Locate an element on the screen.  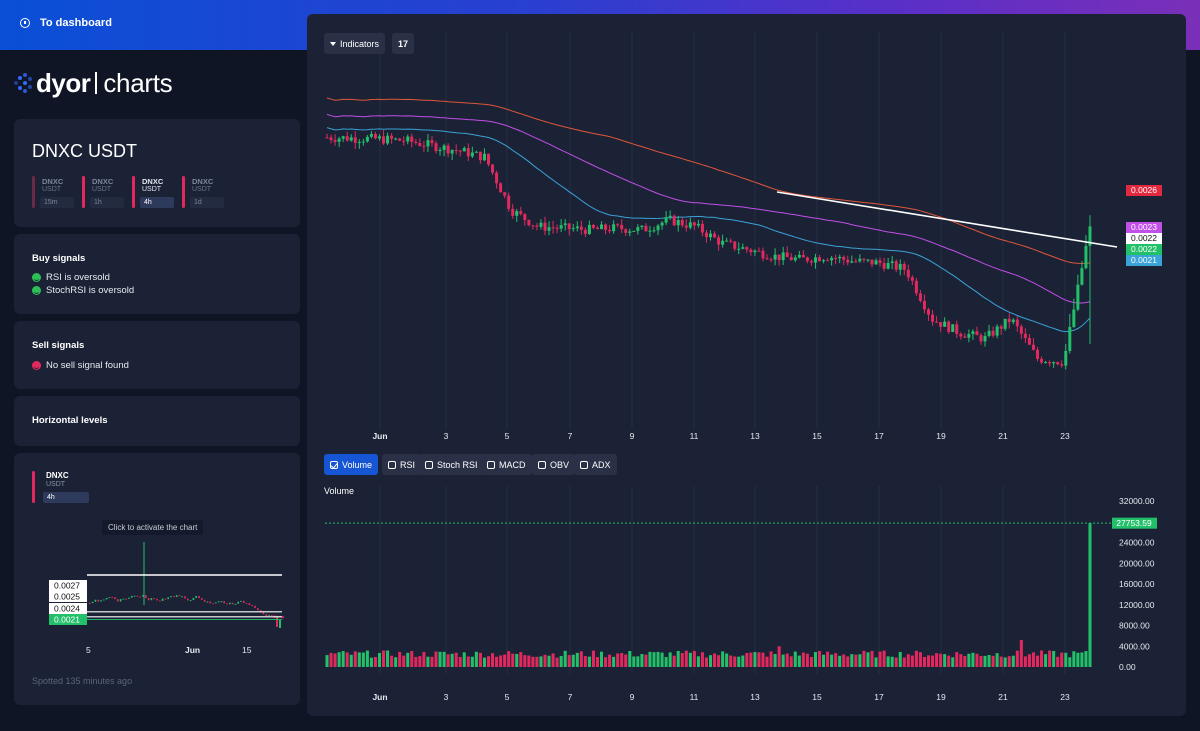
dyor-logo: dyor charts is located at coordinates (93, 83).